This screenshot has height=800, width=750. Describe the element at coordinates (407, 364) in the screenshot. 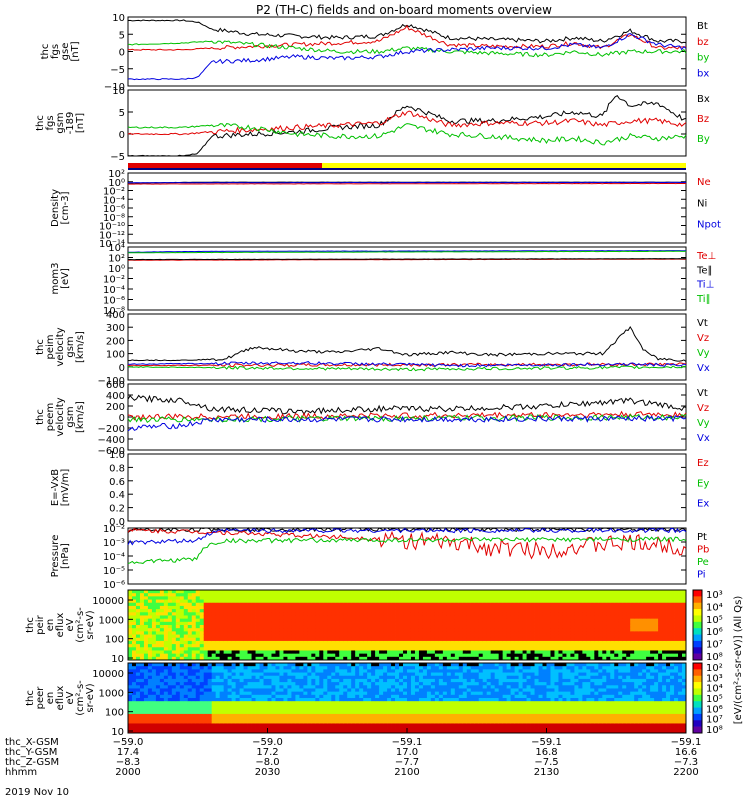

I see `series-vx` at that location.